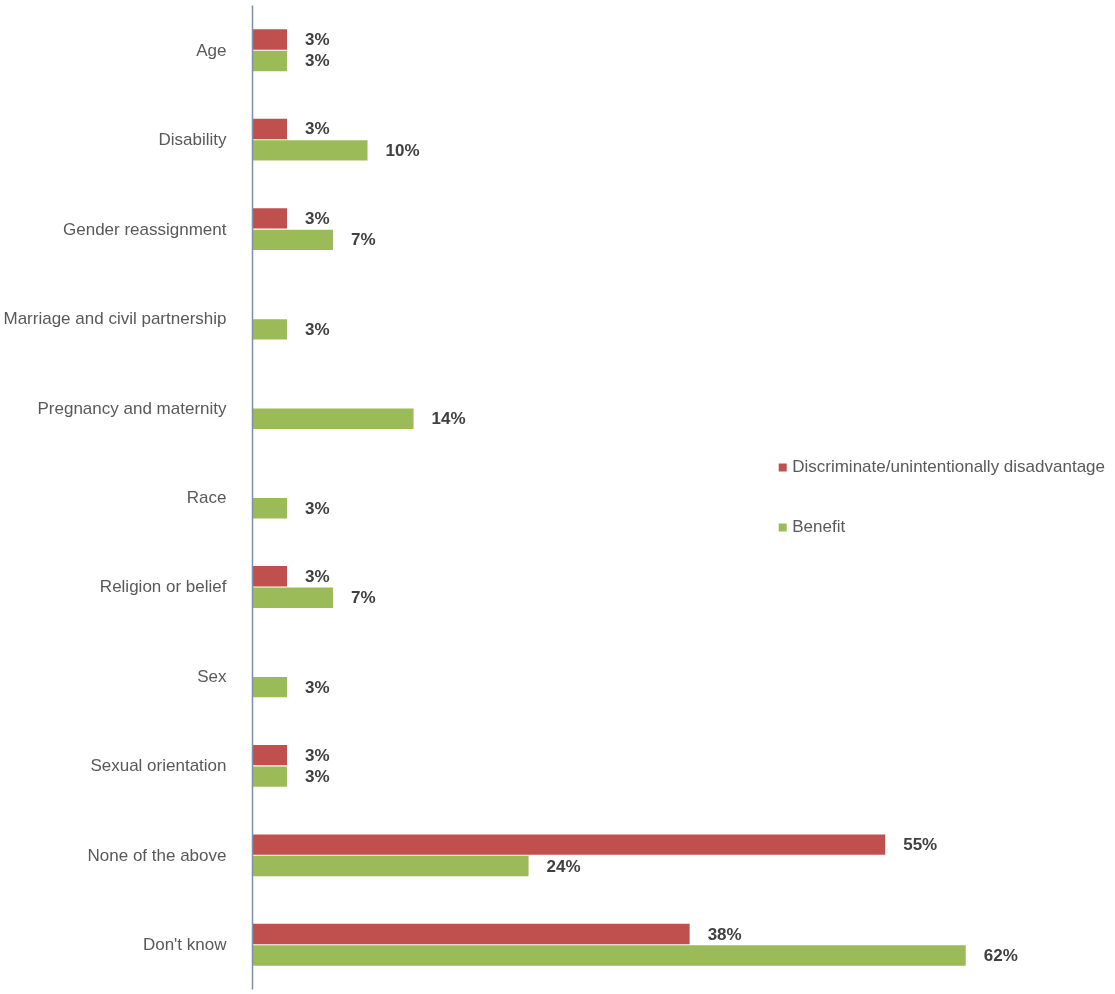  What do you see at coordinates (920, 845) in the screenshot?
I see `data-label: 55%` at bounding box center [920, 845].